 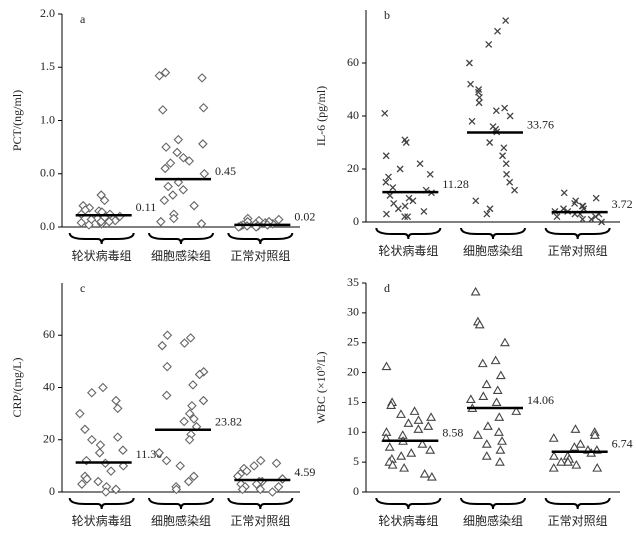 I want to click on y-tick-label: 30, so click(x=353, y=312).